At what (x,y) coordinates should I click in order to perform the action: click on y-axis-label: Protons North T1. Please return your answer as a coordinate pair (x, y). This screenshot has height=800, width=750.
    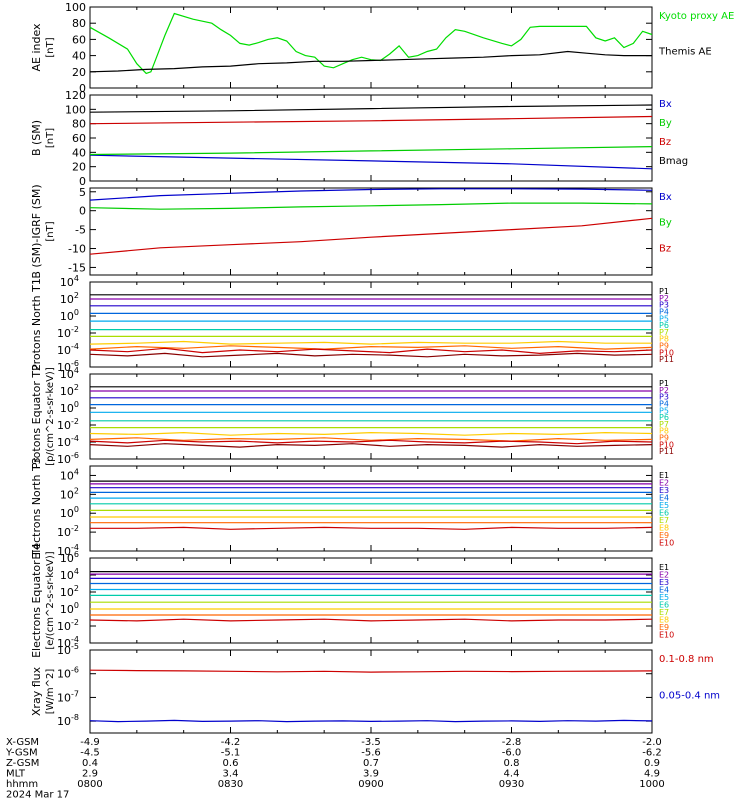
    Looking at the image, I should click on (36, 324).